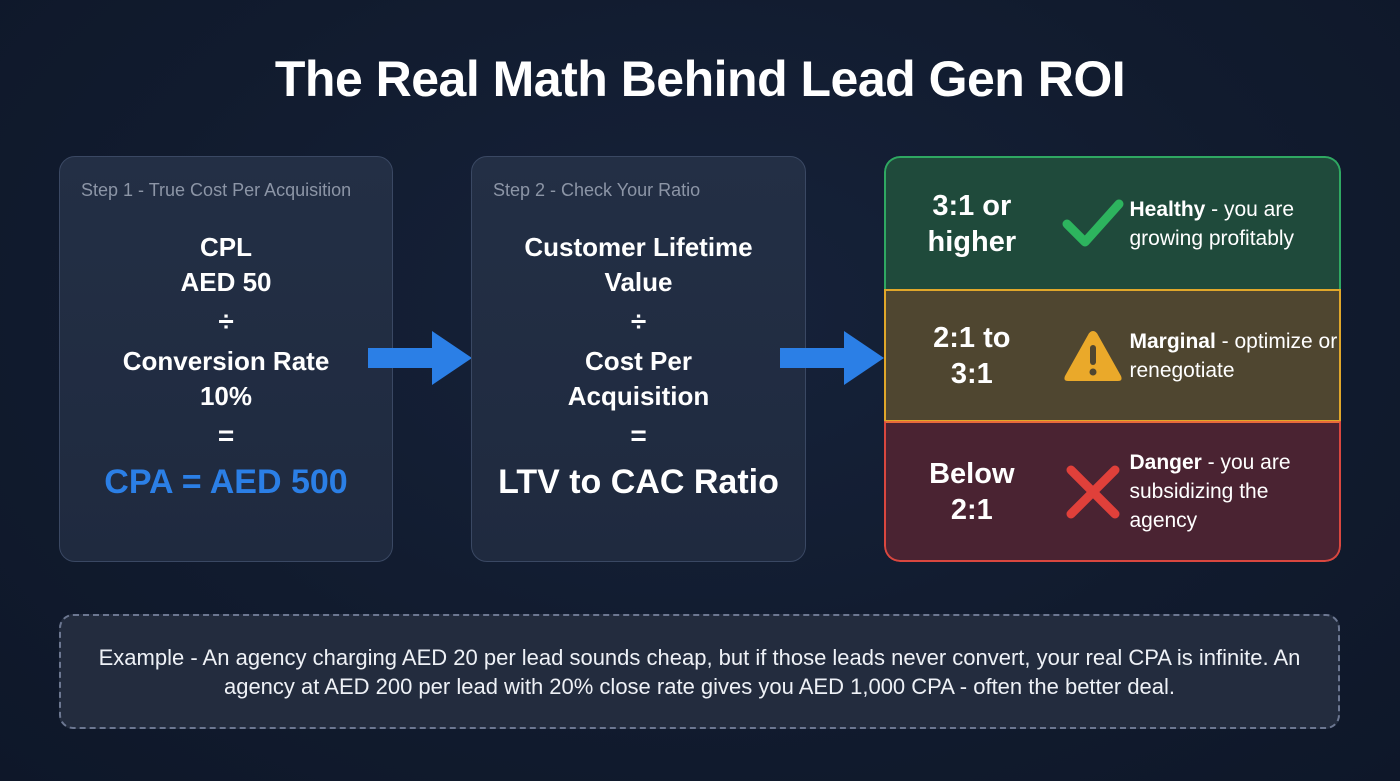 This screenshot has height=781, width=1400. I want to click on ratio-value: 3:1 or higher, so click(972, 224).